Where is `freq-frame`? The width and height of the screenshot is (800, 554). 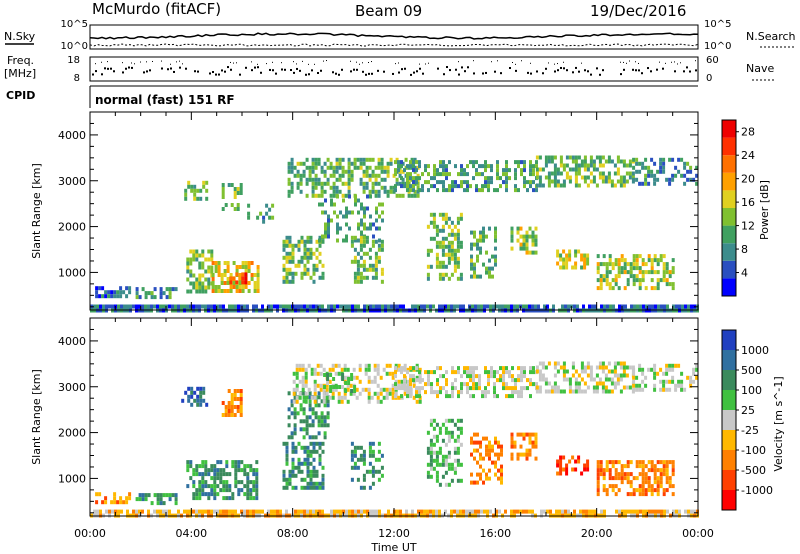
freq-frame is located at coordinates (394, 69).